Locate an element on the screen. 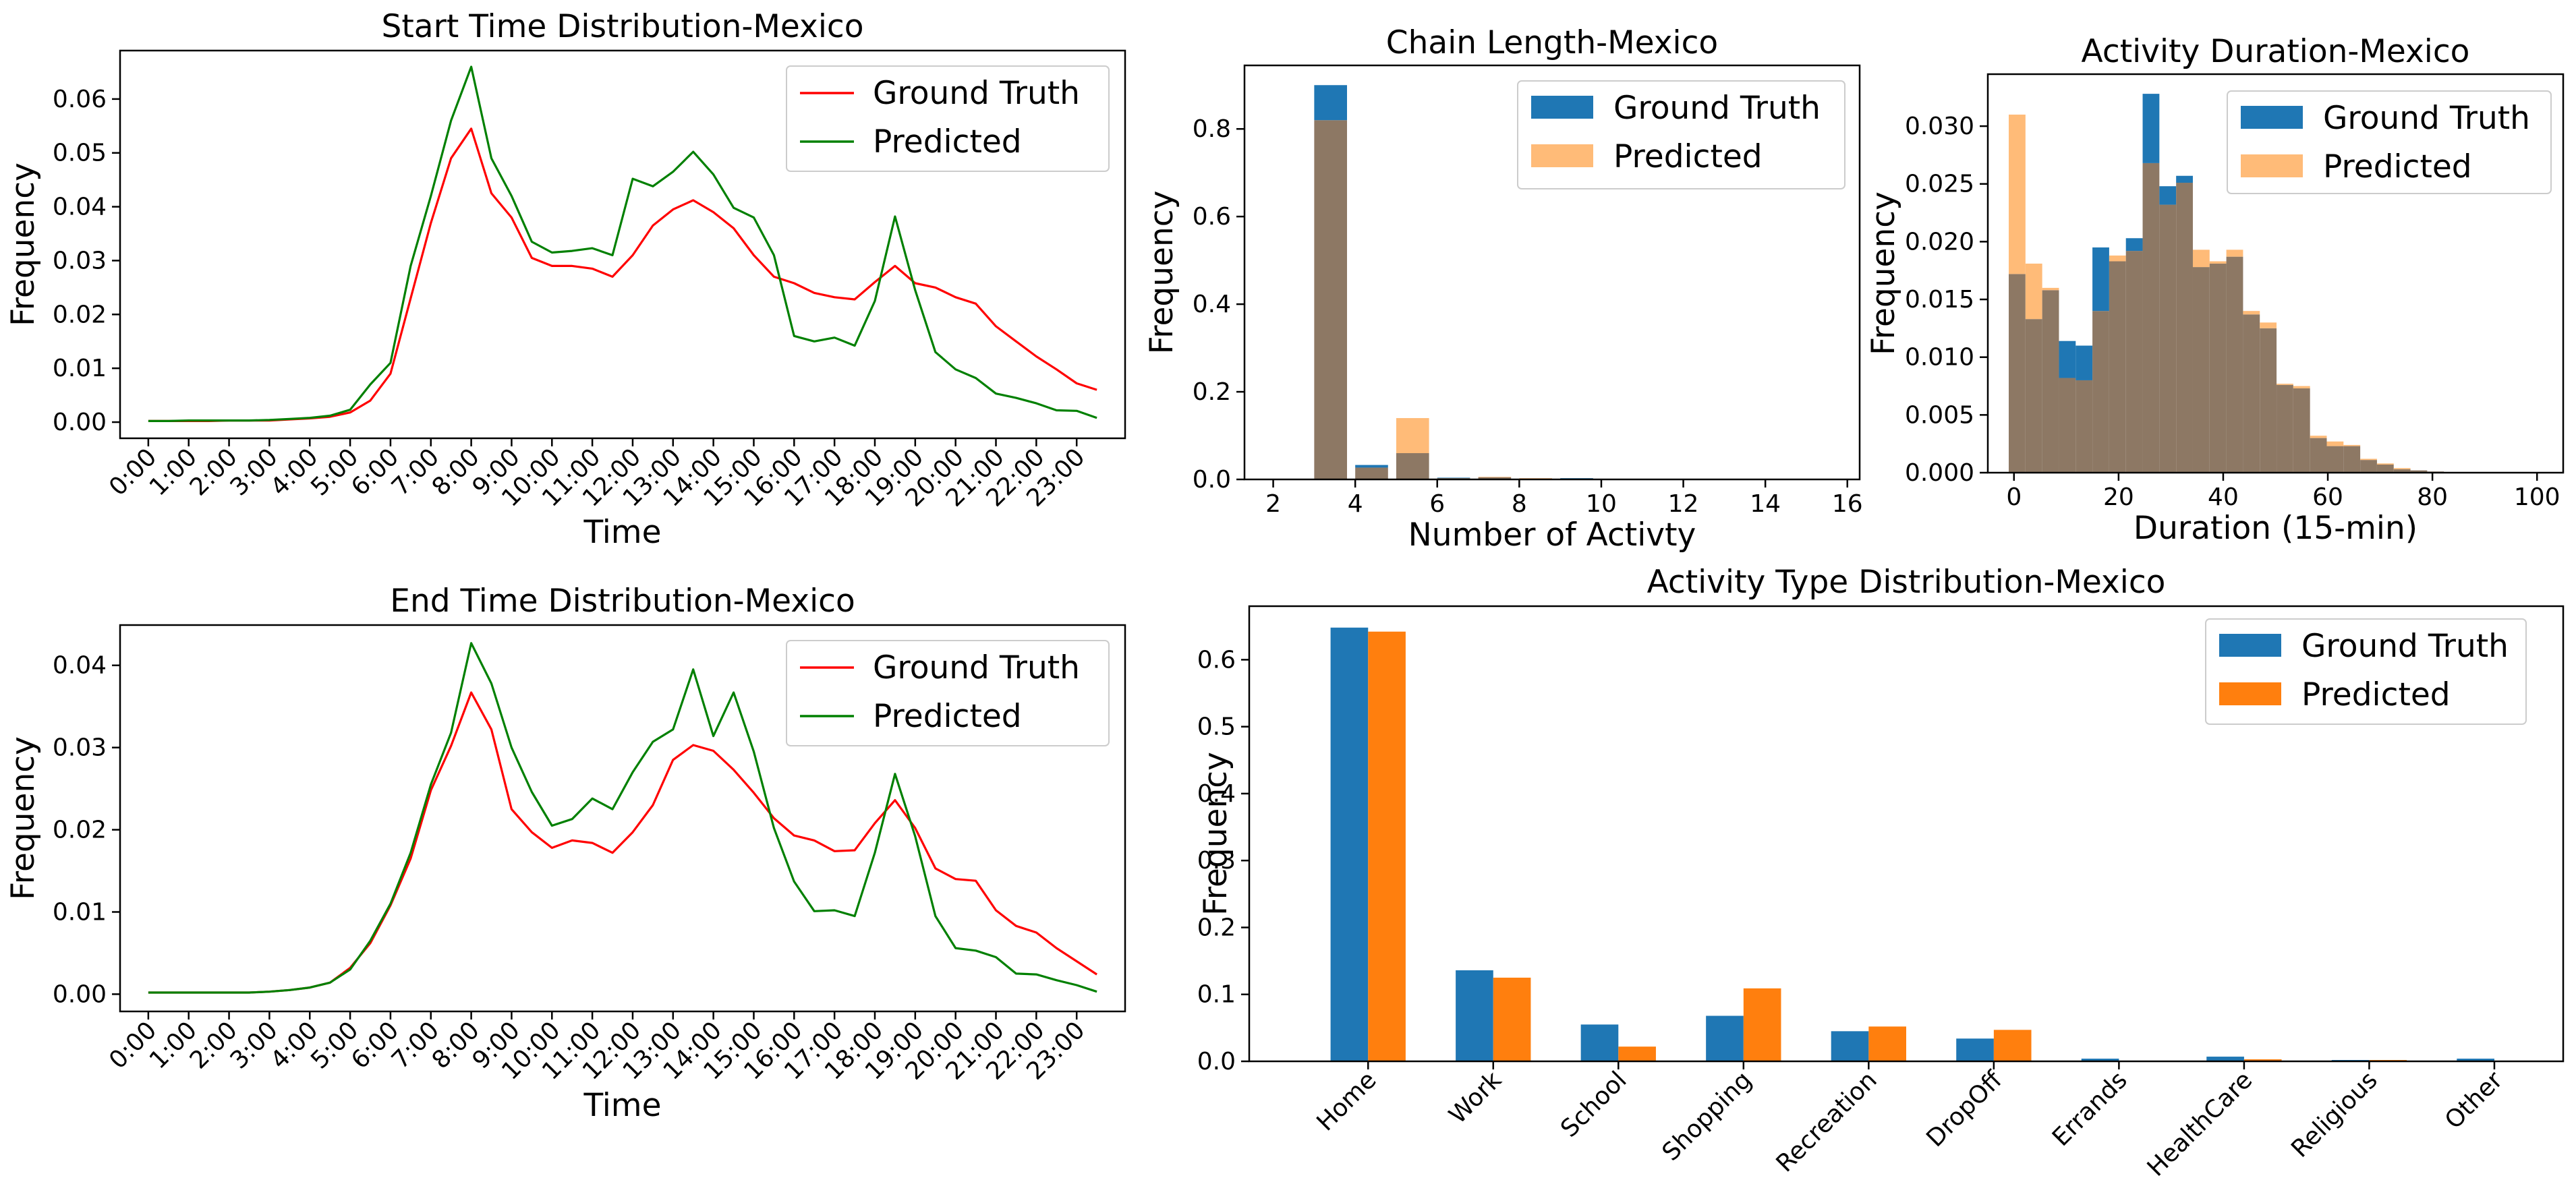 The image size is (2576, 1180). x-tick-label: 4 is located at coordinates (1355, 504).